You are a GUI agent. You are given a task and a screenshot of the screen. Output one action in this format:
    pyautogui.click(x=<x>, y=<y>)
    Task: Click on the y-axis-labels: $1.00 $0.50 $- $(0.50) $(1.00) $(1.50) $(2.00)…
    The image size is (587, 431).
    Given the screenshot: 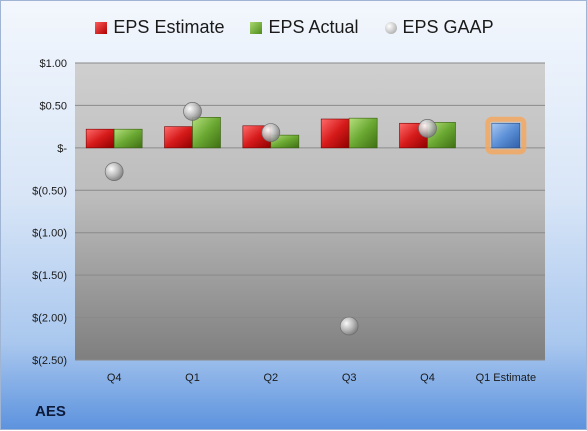 What is the action you would take?
    pyautogui.click(x=49, y=212)
    